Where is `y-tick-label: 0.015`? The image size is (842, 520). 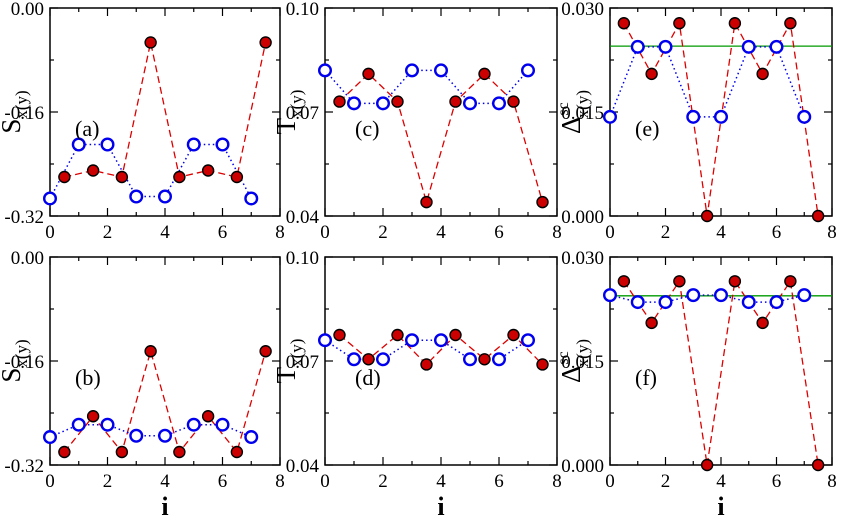 y-tick-label: 0.015 is located at coordinates (582, 362).